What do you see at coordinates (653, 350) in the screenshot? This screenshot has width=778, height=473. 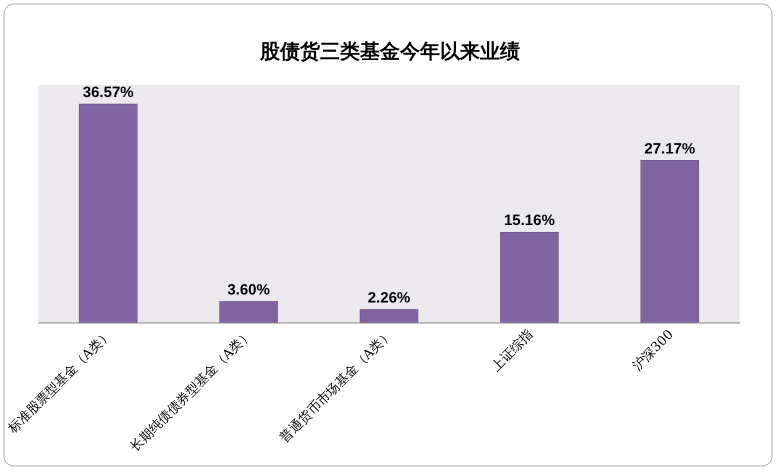 I see `x-tick-label: 沪深300` at bounding box center [653, 350].